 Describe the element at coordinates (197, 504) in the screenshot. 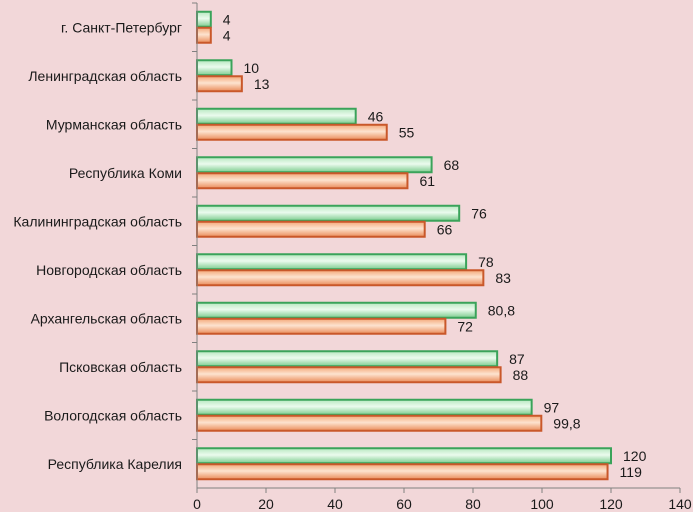

I see `x-tick-label: 0` at that location.